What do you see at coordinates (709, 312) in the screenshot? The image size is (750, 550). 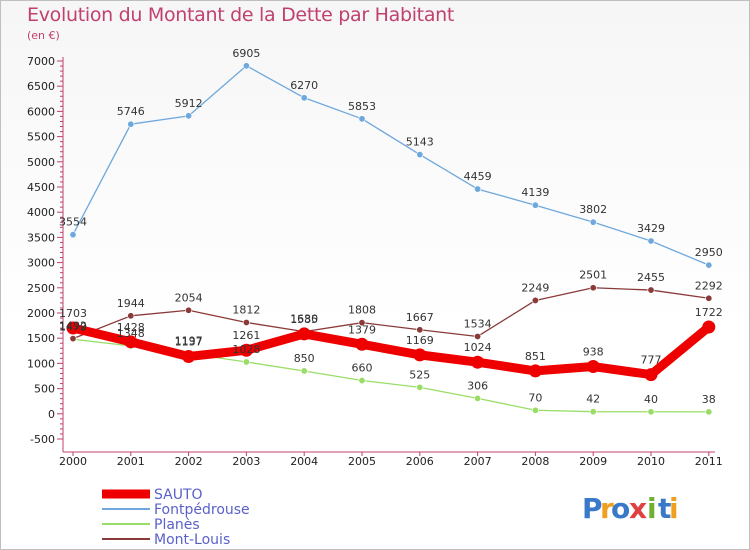 I see `data-label: 1722` at bounding box center [709, 312].